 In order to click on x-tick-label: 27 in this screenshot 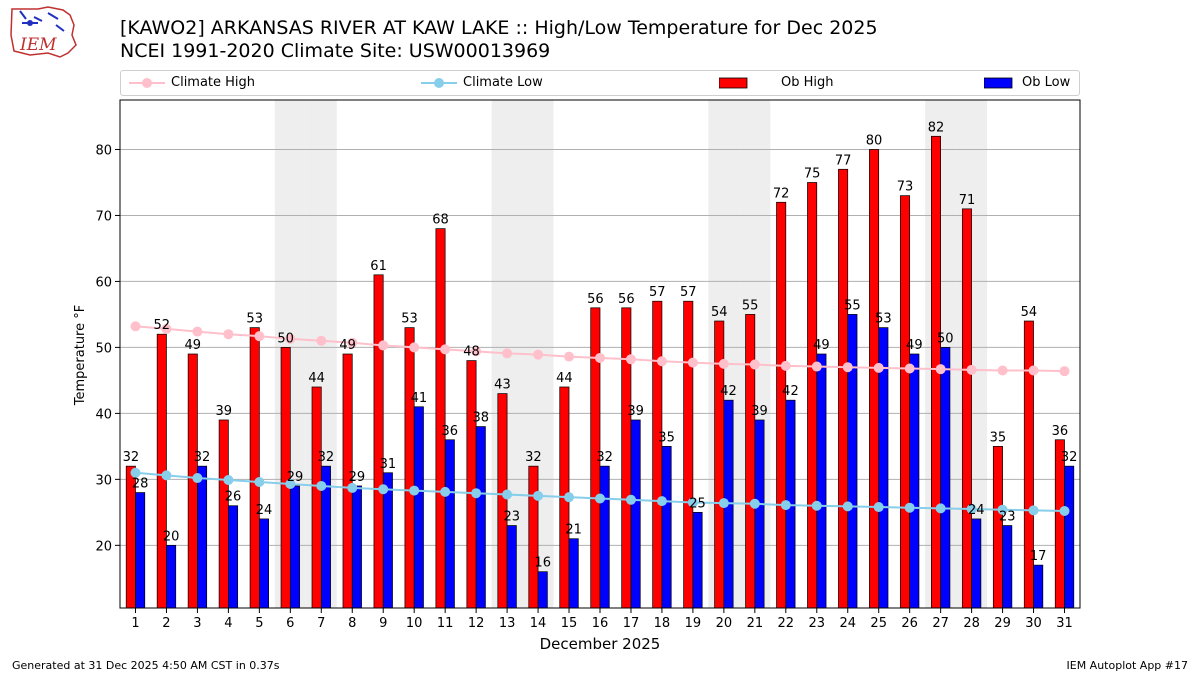, I will do `click(940, 623)`.